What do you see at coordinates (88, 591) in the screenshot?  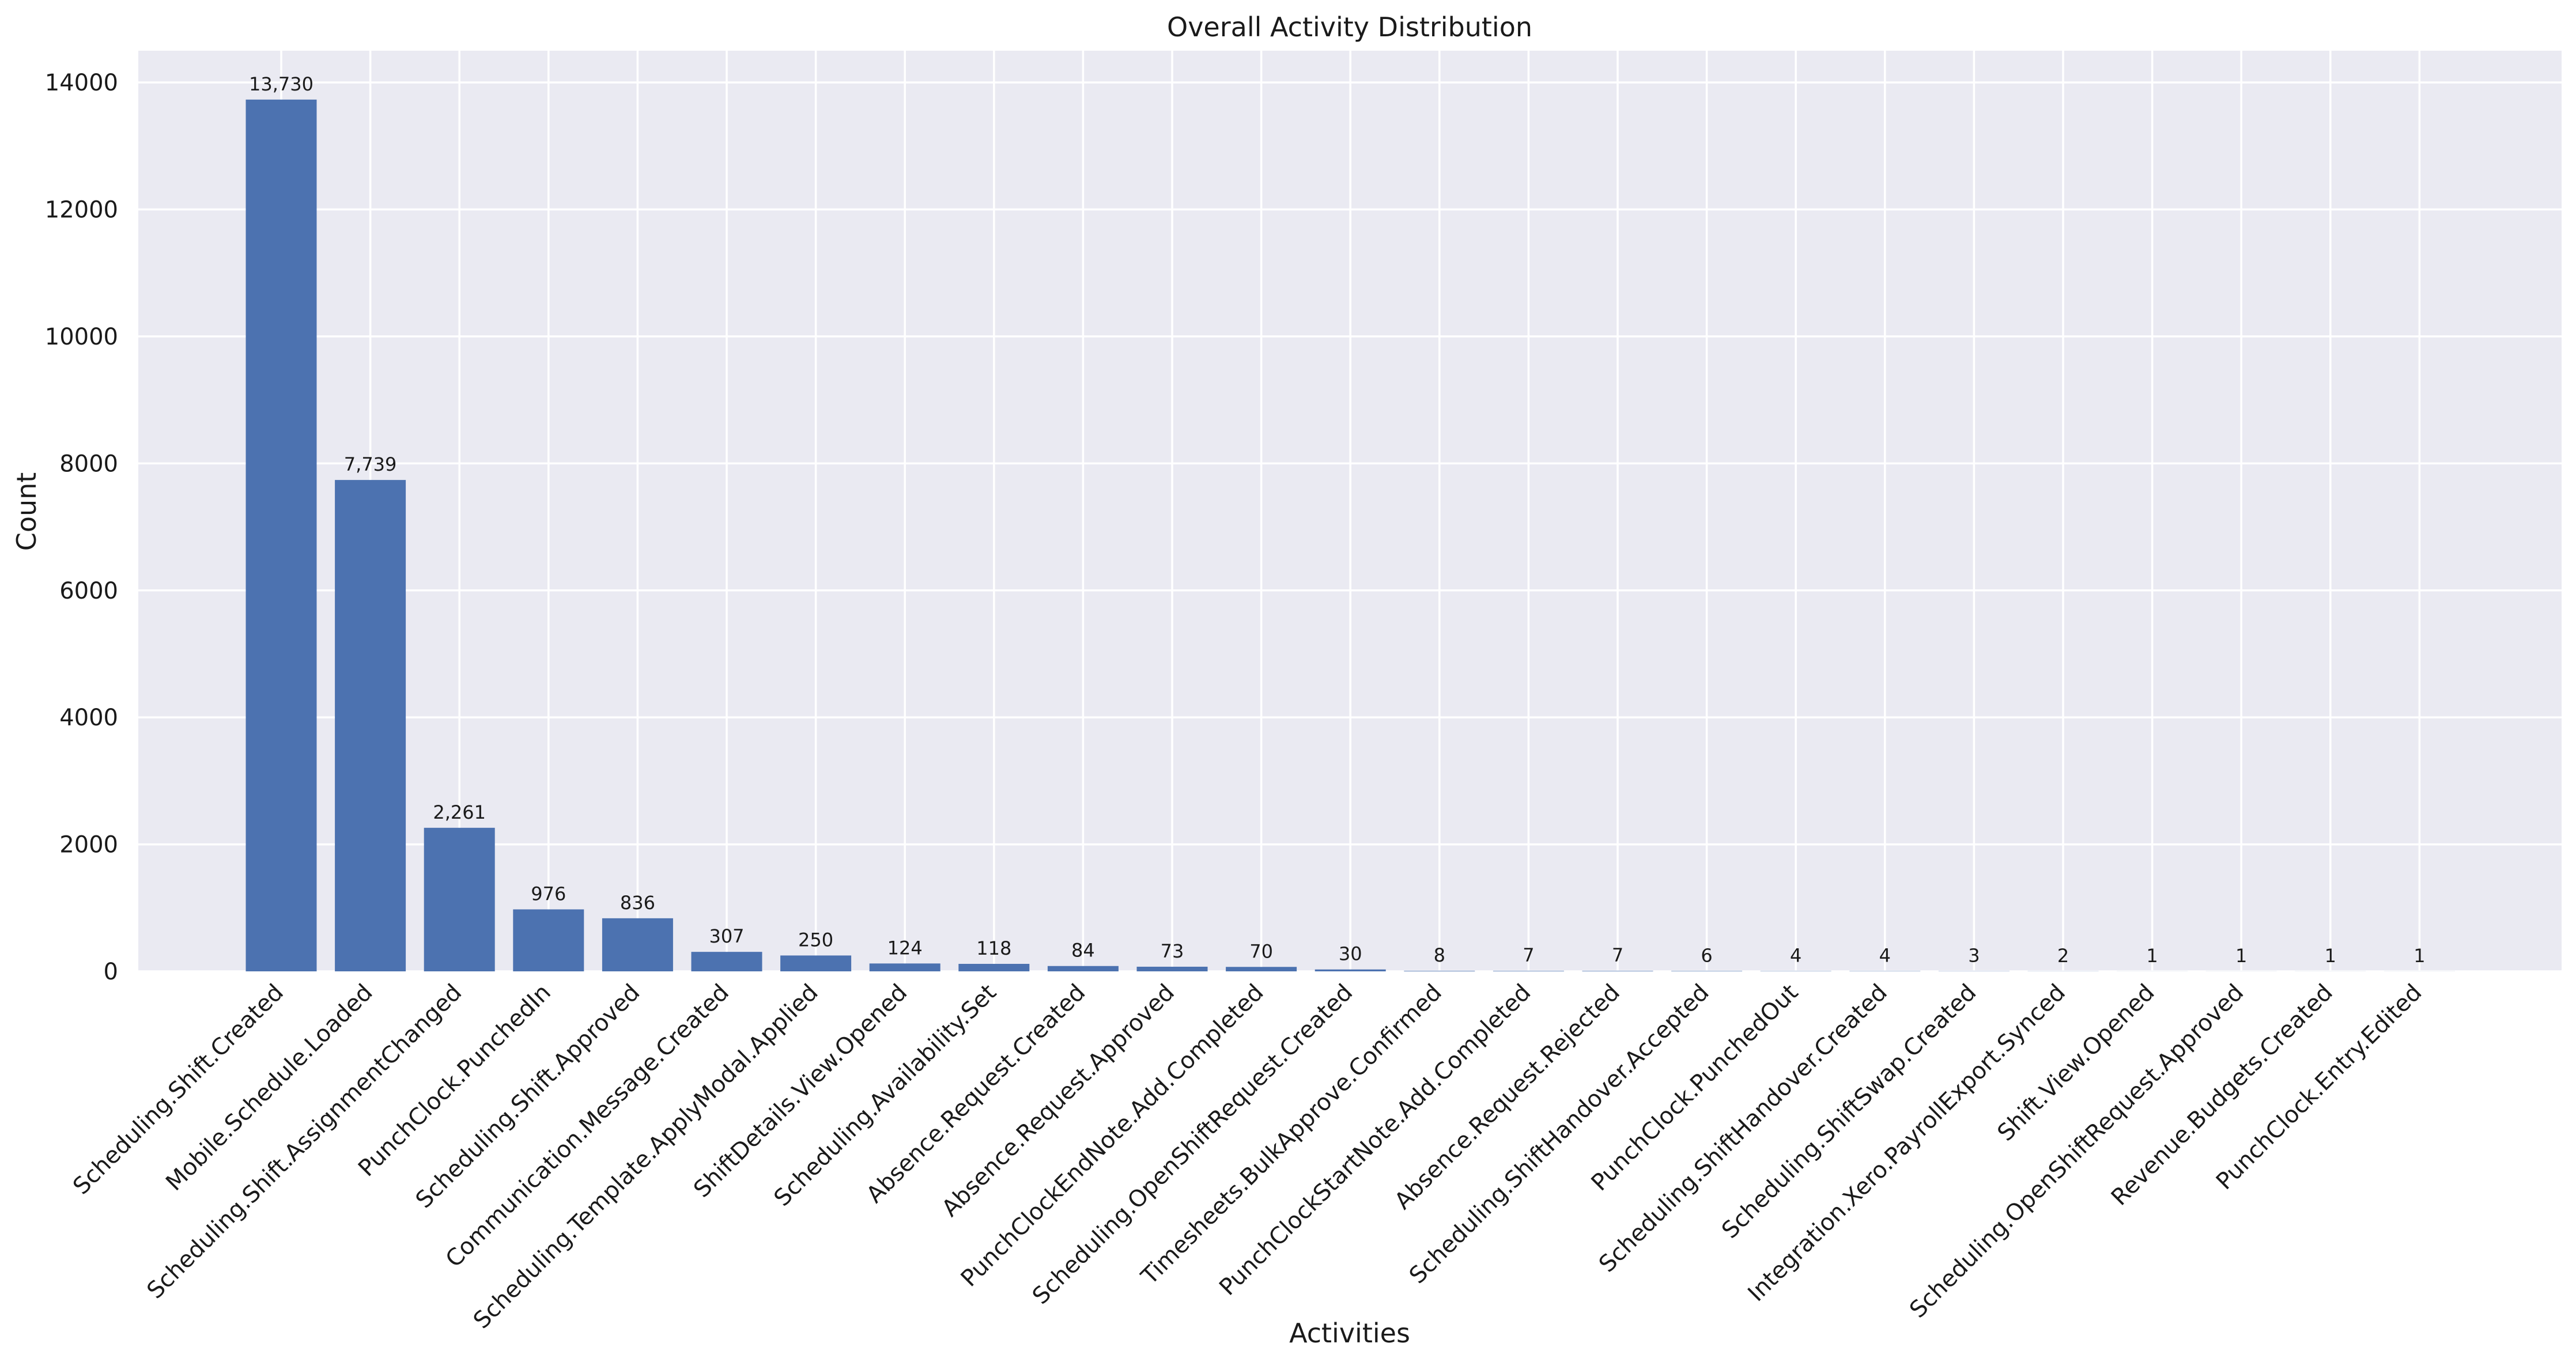 I see `y-tick-label: 6000` at bounding box center [88, 591].